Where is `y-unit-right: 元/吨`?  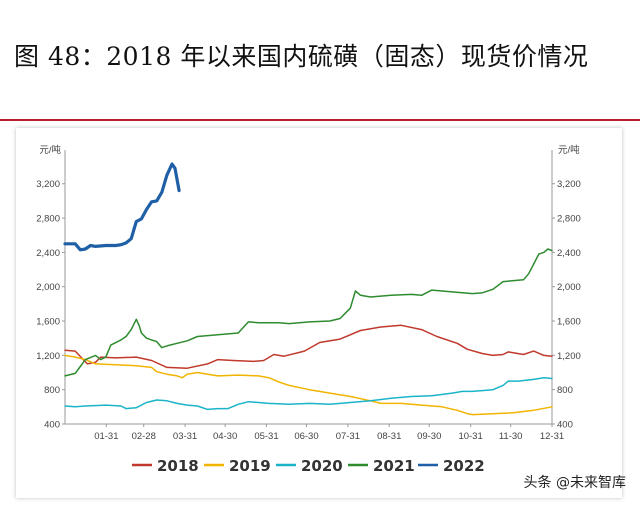 y-unit-right: 元/吨 is located at coordinates (569, 150).